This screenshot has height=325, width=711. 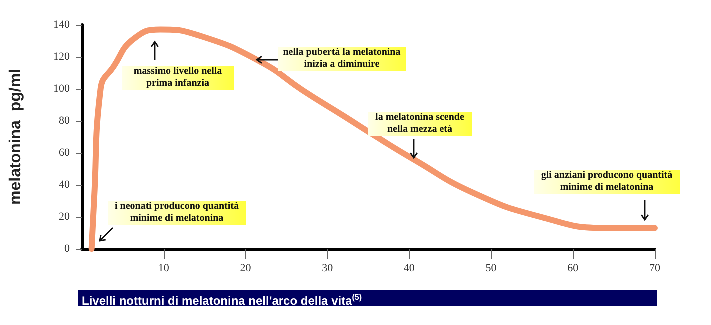 I want to click on x-tick-label: 70, so click(x=655, y=268).